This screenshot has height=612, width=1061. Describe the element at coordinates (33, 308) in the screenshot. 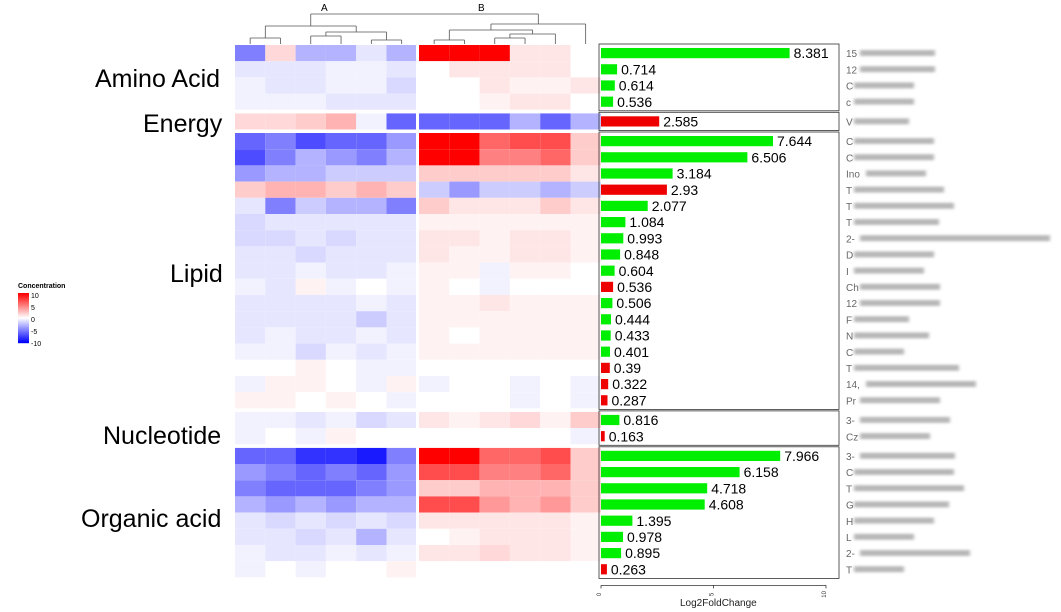

I see `legend-tick-5: 5` at that location.